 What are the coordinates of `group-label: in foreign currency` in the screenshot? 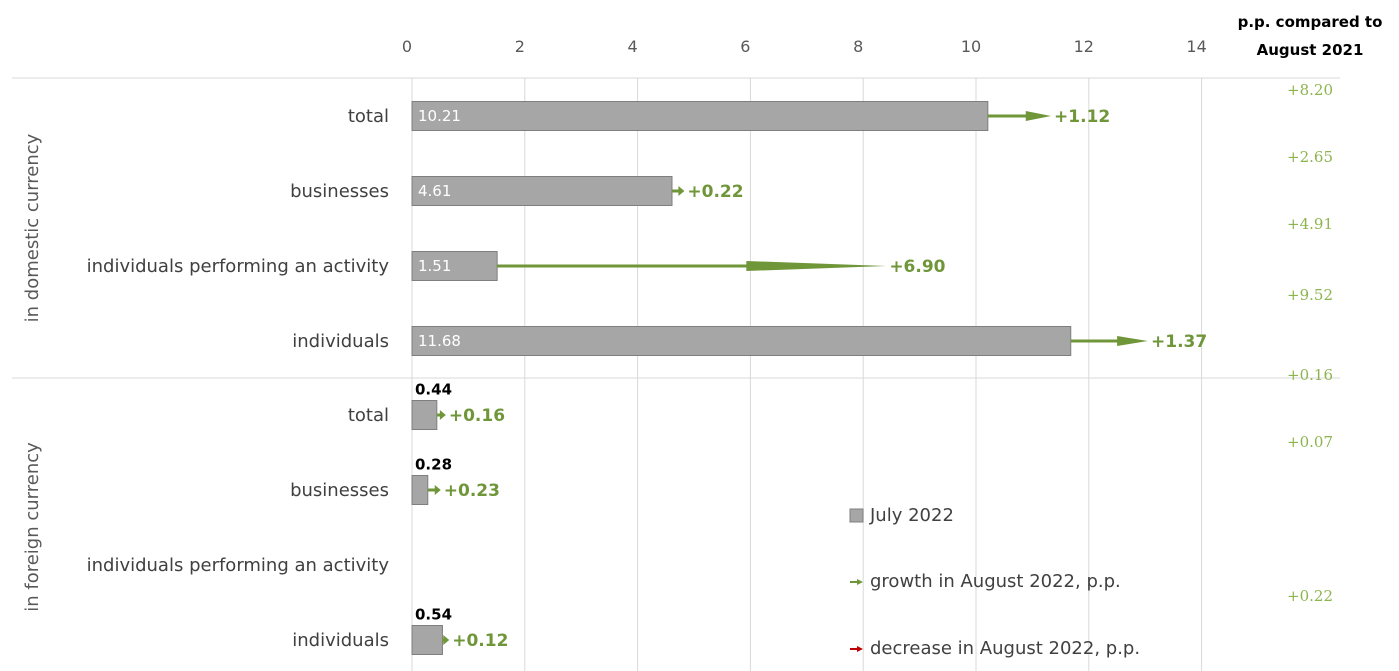 It's located at (32, 527).